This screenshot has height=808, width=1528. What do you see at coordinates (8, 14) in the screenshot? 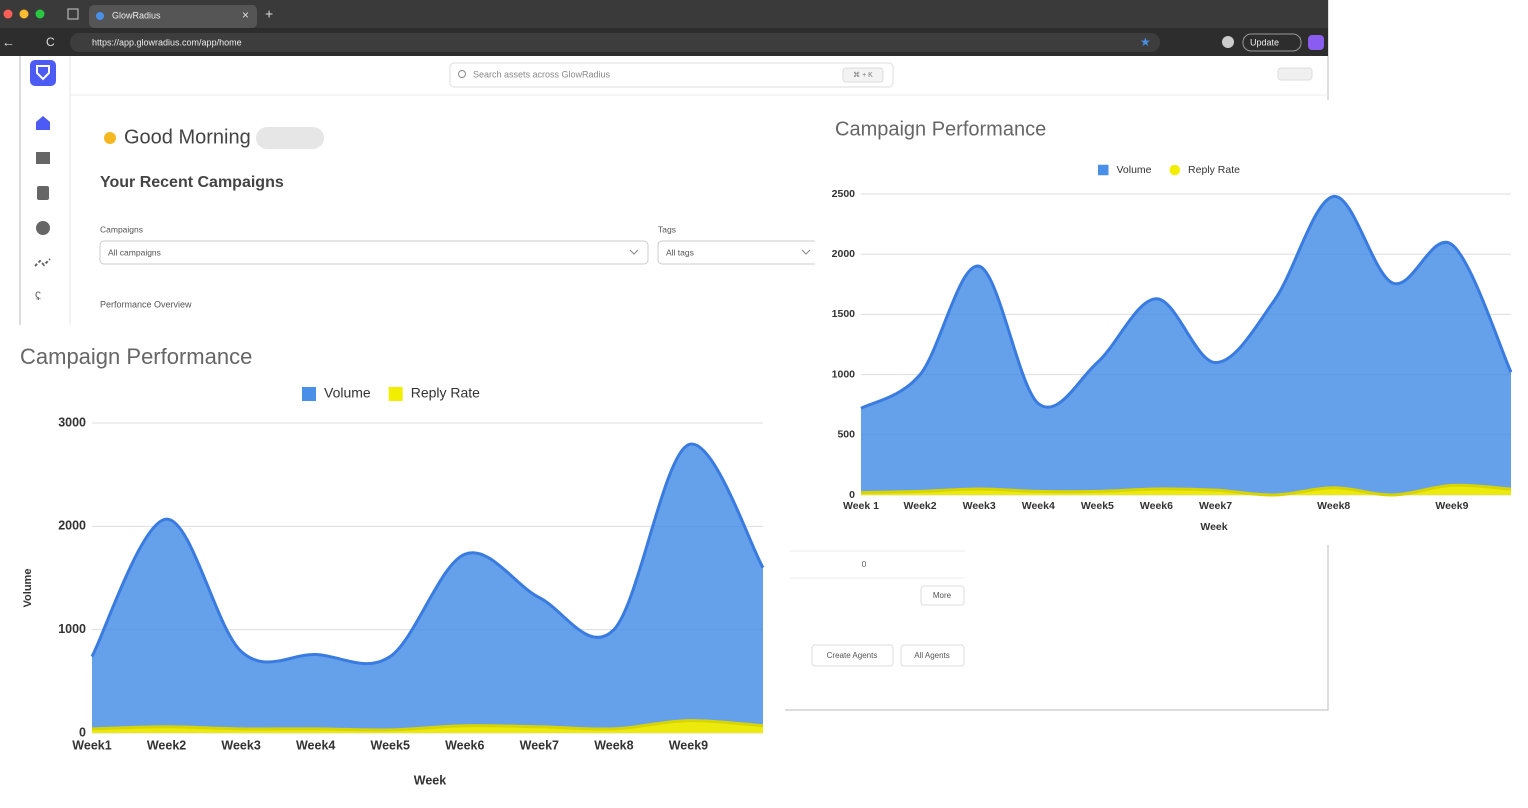
I see `close-dot` at bounding box center [8, 14].